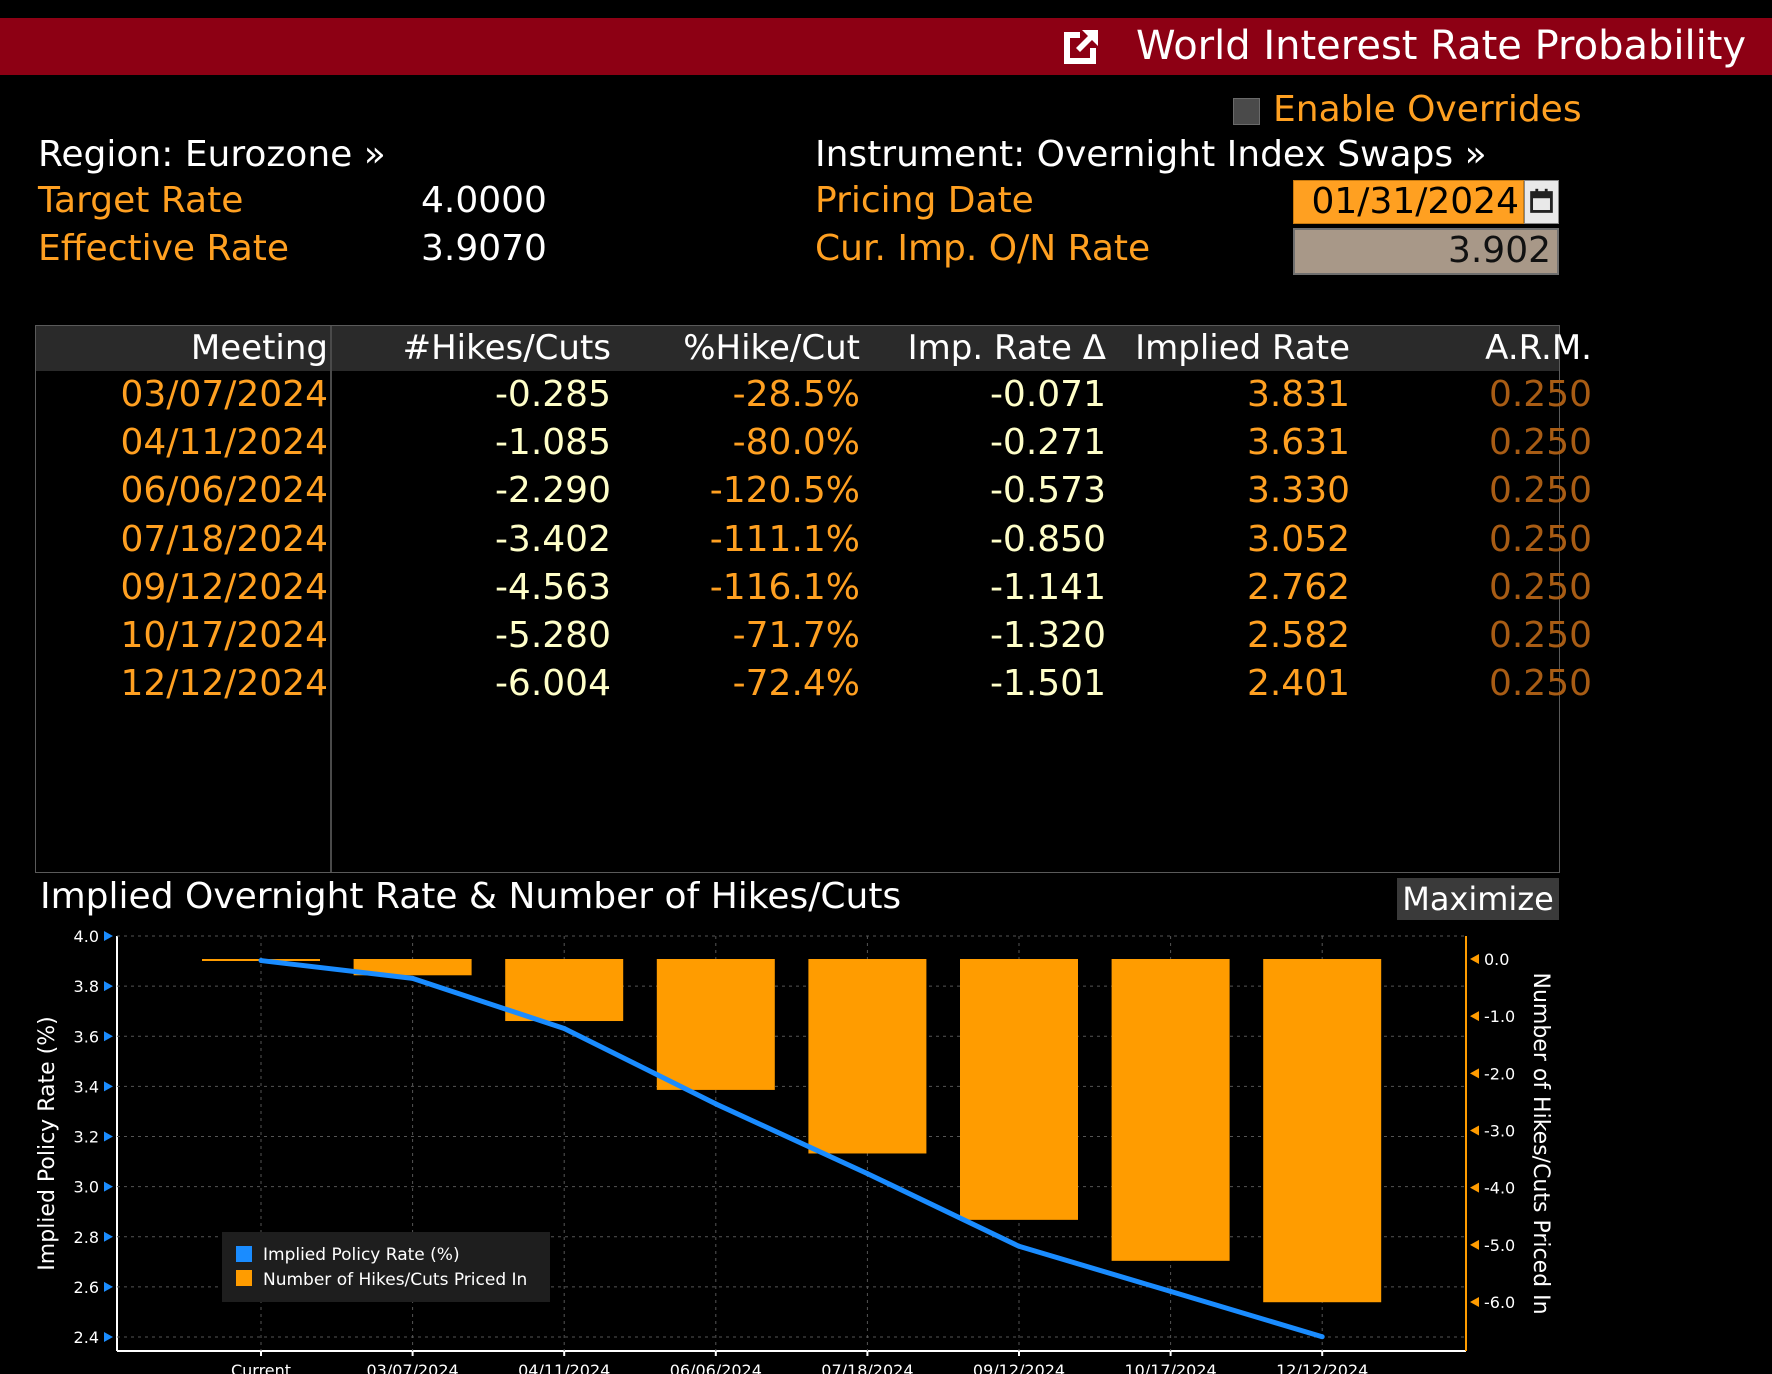 The width and height of the screenshot is (1772, 1374). What do you see at coordinates (552, 539) in the screenshot?
I see `cell-hikes-cuts: -3.402` at bounding box center [552, 539].